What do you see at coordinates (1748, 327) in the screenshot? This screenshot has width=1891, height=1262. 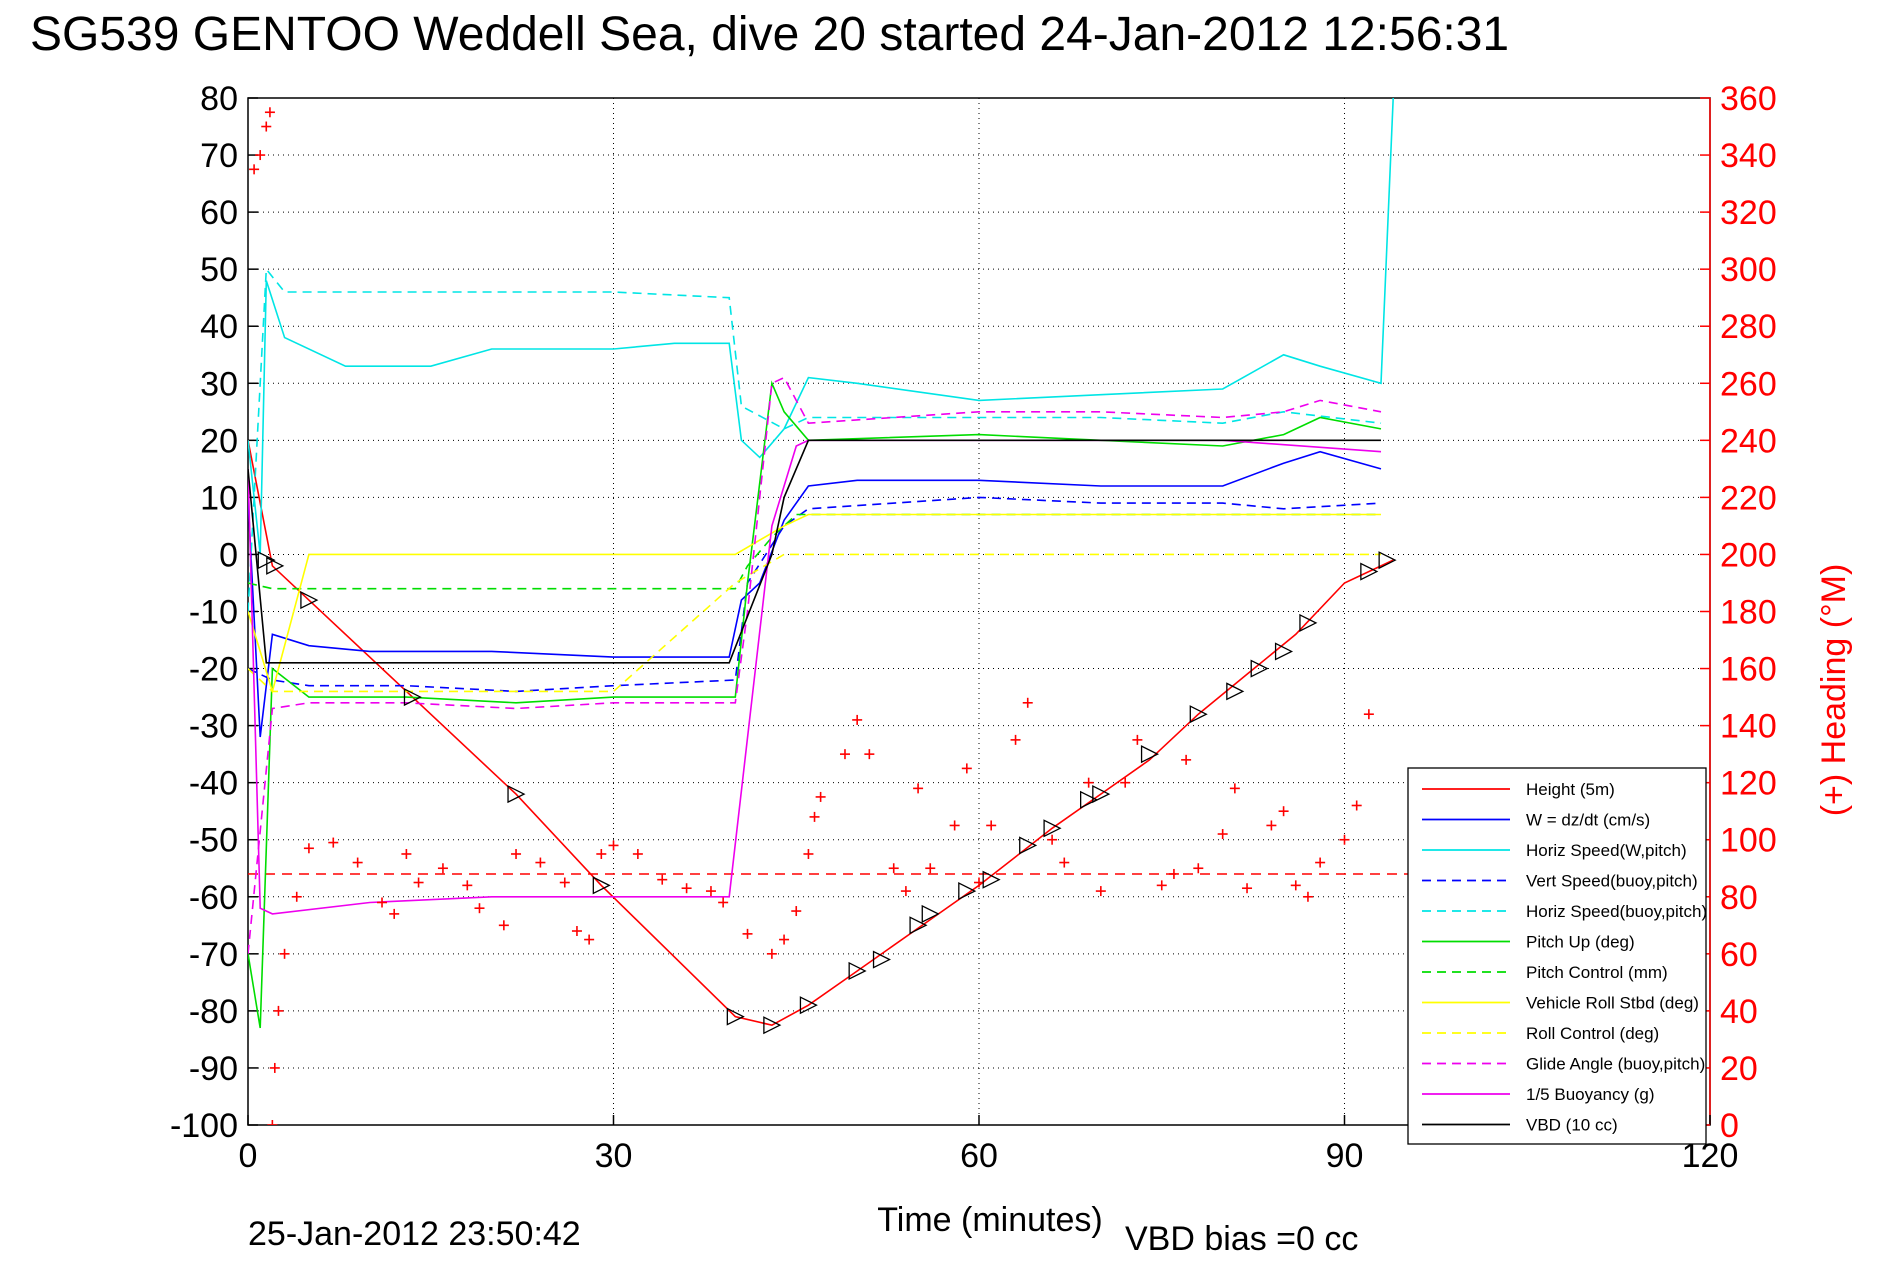 I see `right-tick-label: 280` at bounding box center [1748, 327].